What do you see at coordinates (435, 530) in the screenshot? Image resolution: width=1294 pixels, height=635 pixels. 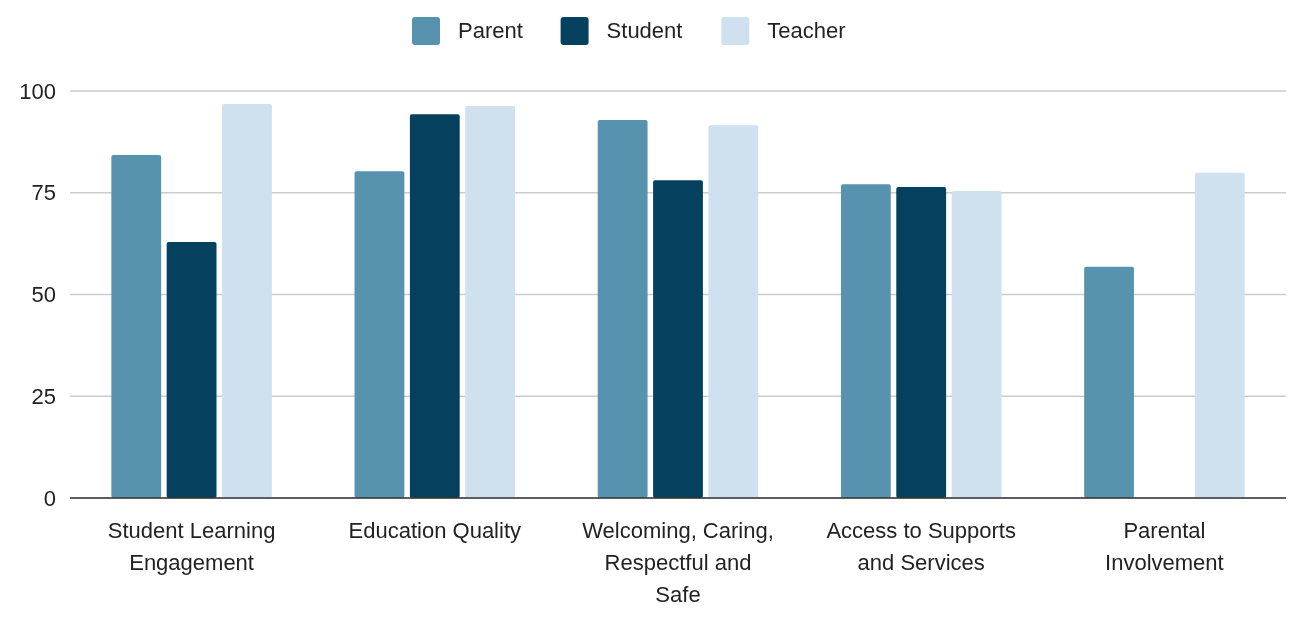 I see `x-tick-label: Education Quality` at bounding box center [435, 530].